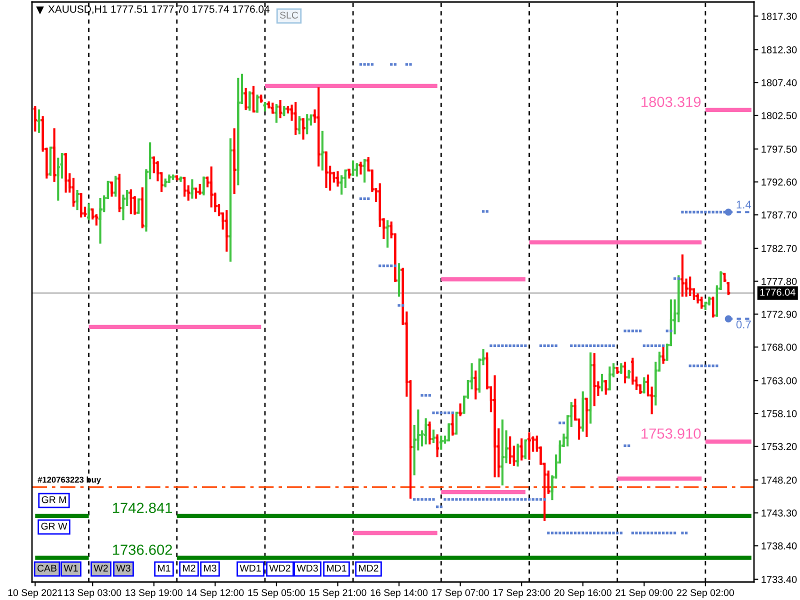 This screenshot has width=800, height=600. Describe the element at coordinates (215, 593) in the screenshot. I see `x-tick-label: 14 Sep 12:00` at that location.